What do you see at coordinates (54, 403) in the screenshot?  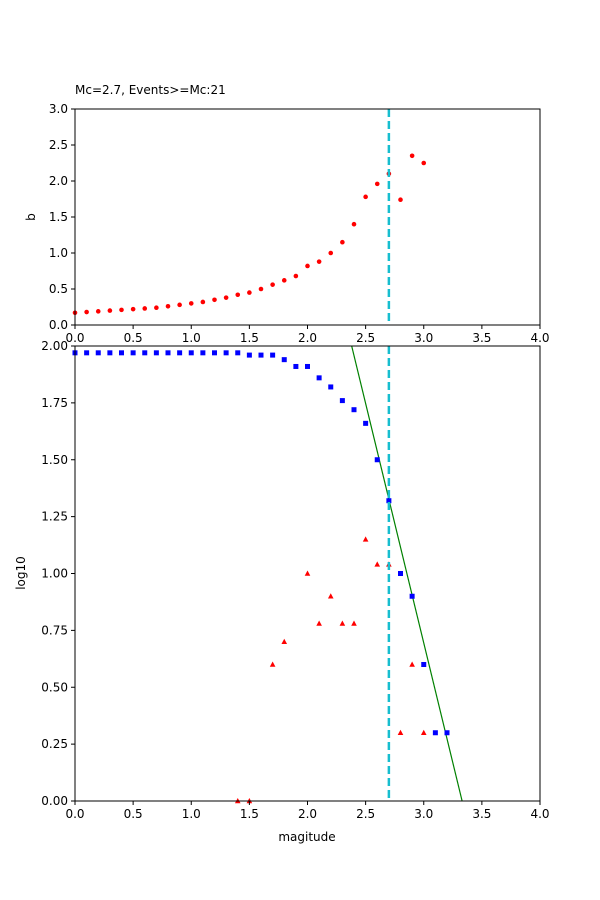 I see `log10-panel-y-tick-label: 1.75` at bounding box center [54, 403].